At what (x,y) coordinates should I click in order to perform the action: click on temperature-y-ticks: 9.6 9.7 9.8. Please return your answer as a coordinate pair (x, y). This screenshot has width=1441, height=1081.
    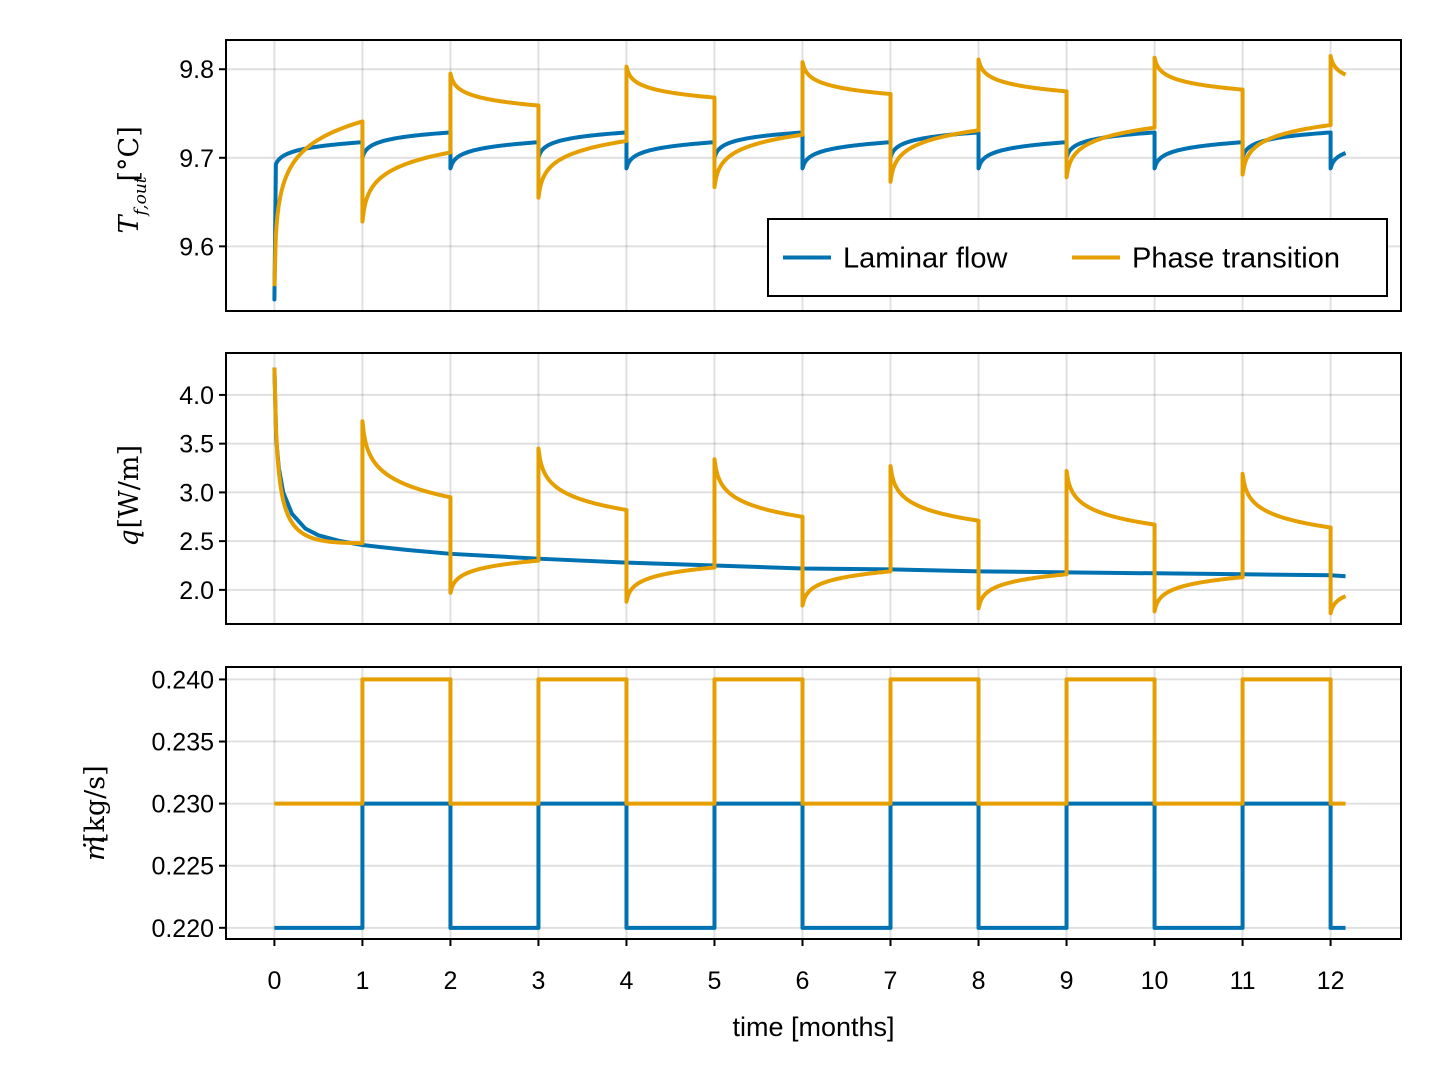
    Looking at the image, I should click on (202, 158).